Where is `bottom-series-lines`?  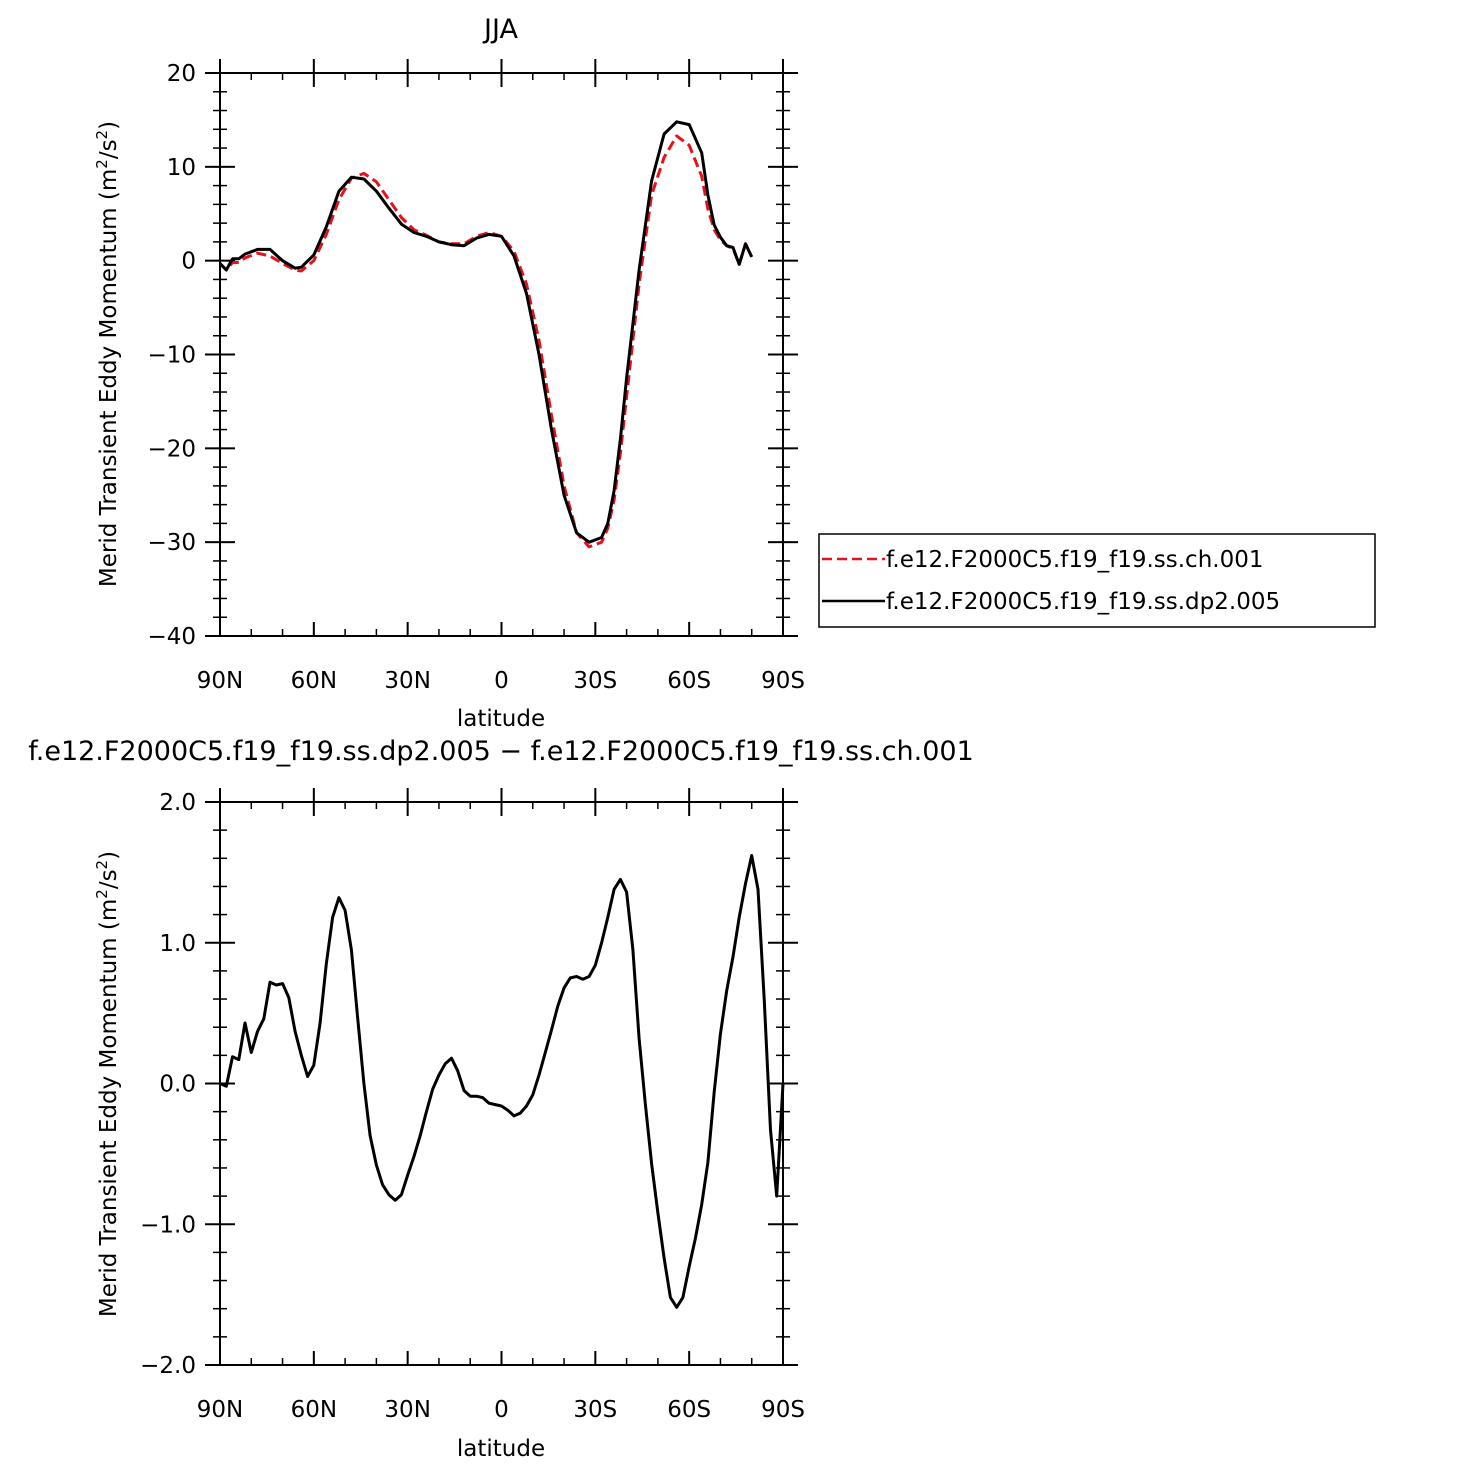
bottom-series-lines is located at coordinates (502, 1081).